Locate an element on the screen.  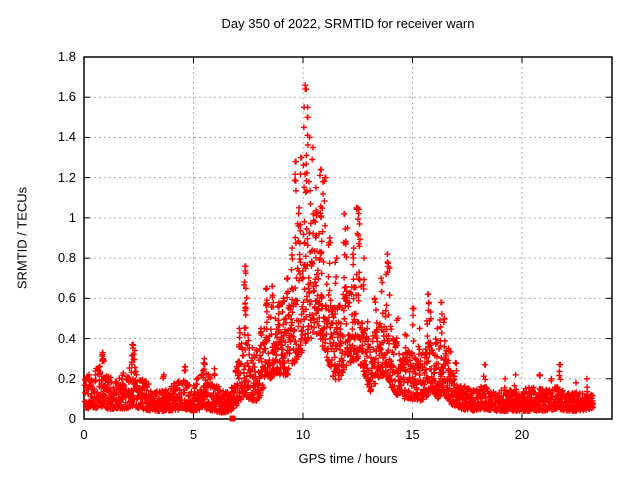
y-tick-label: 0.2 is located at coordinates (66, 378).